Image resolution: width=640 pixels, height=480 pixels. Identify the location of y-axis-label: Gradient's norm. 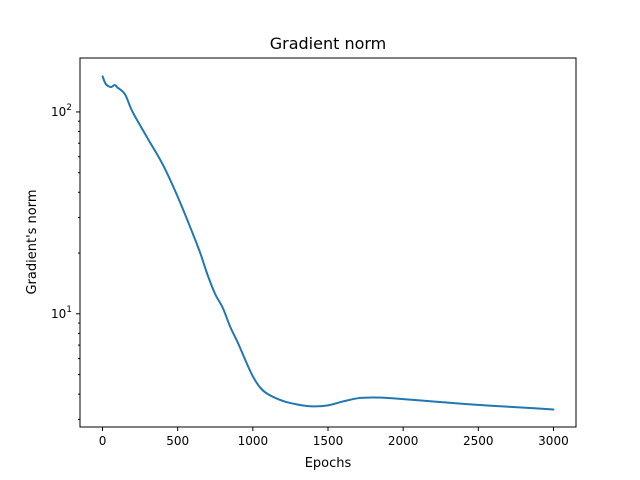
(32, 241).